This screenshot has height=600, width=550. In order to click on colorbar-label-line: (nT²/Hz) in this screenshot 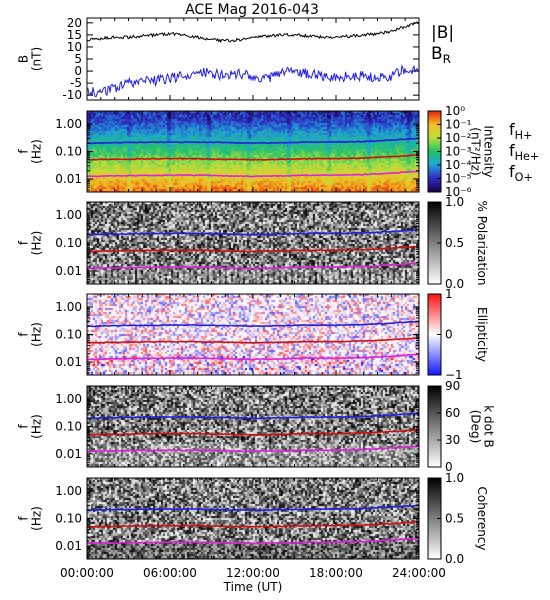, I will do `click(476, 151)`.